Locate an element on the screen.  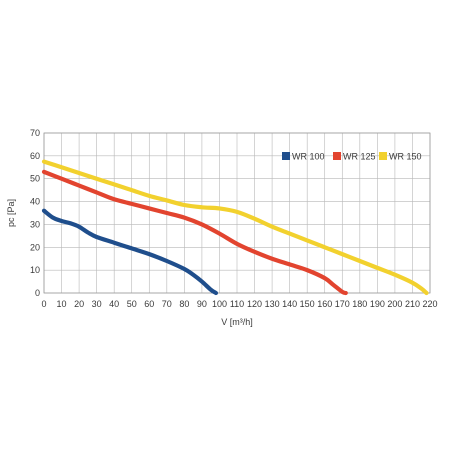
x-tick-label: 140 is located at coordinates (289, 304).